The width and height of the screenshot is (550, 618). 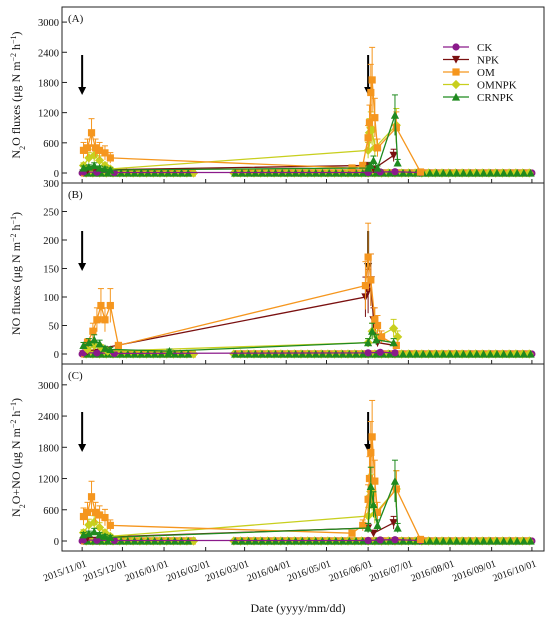 What do you see at coordinates (48, 417) in the screenshot?
I see `y-tick-label: 2400` at bounding box center [48, 417].